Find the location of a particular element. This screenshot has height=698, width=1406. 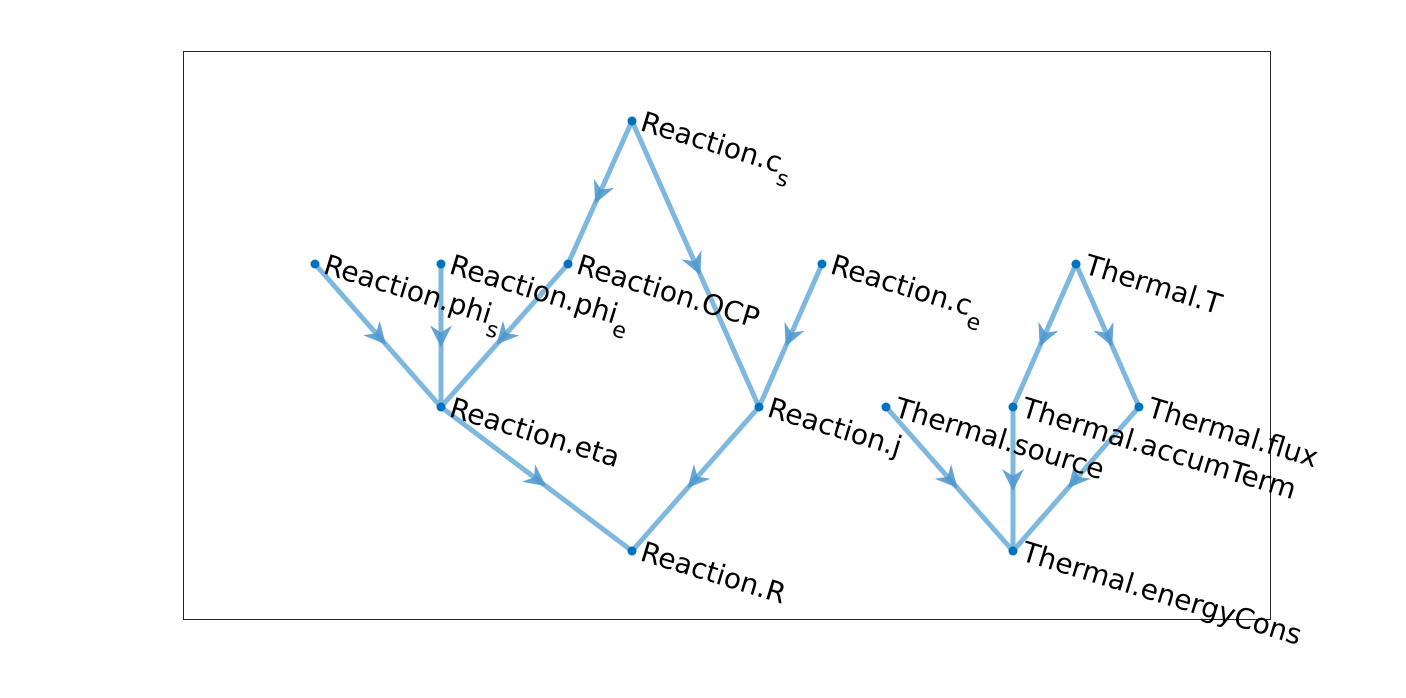

node-marker-r_ocp is located at coordinates (568, 264).